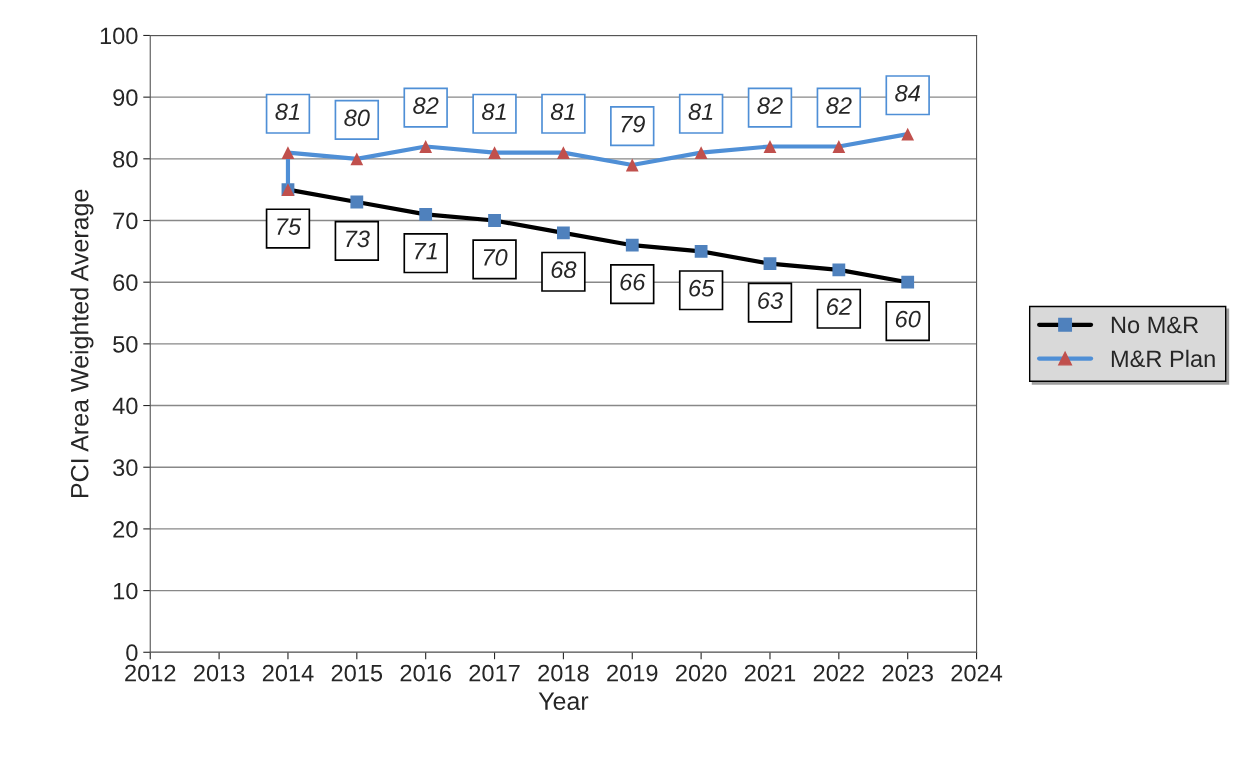  Describe the element at coordinates (633, 124) in the screenshot. I see `data-label: 79` at that location.